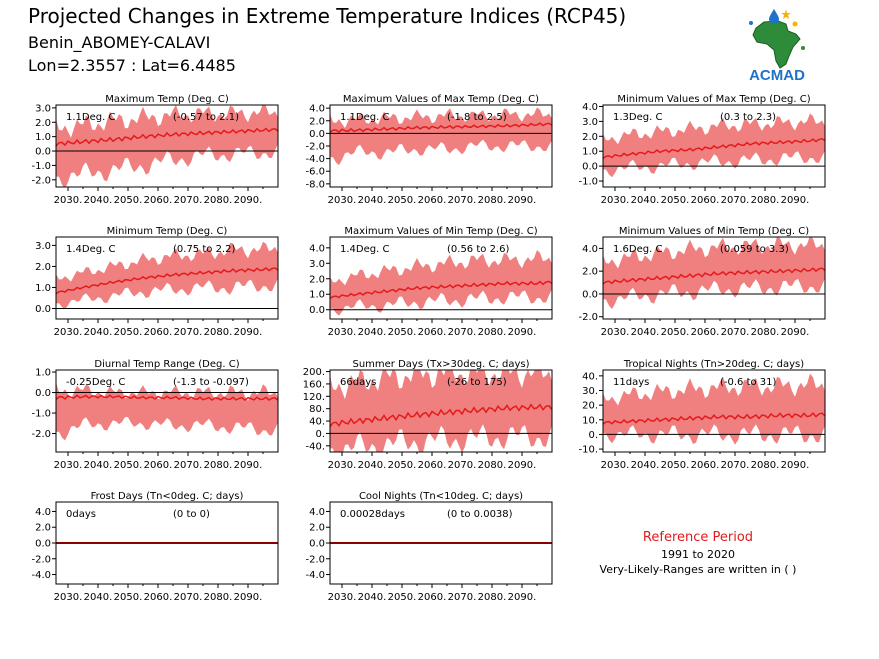 This screenshot has height=659, width=879. I want to click on likely-range-label: (-1.3 to -0.097), so click(211, 382).